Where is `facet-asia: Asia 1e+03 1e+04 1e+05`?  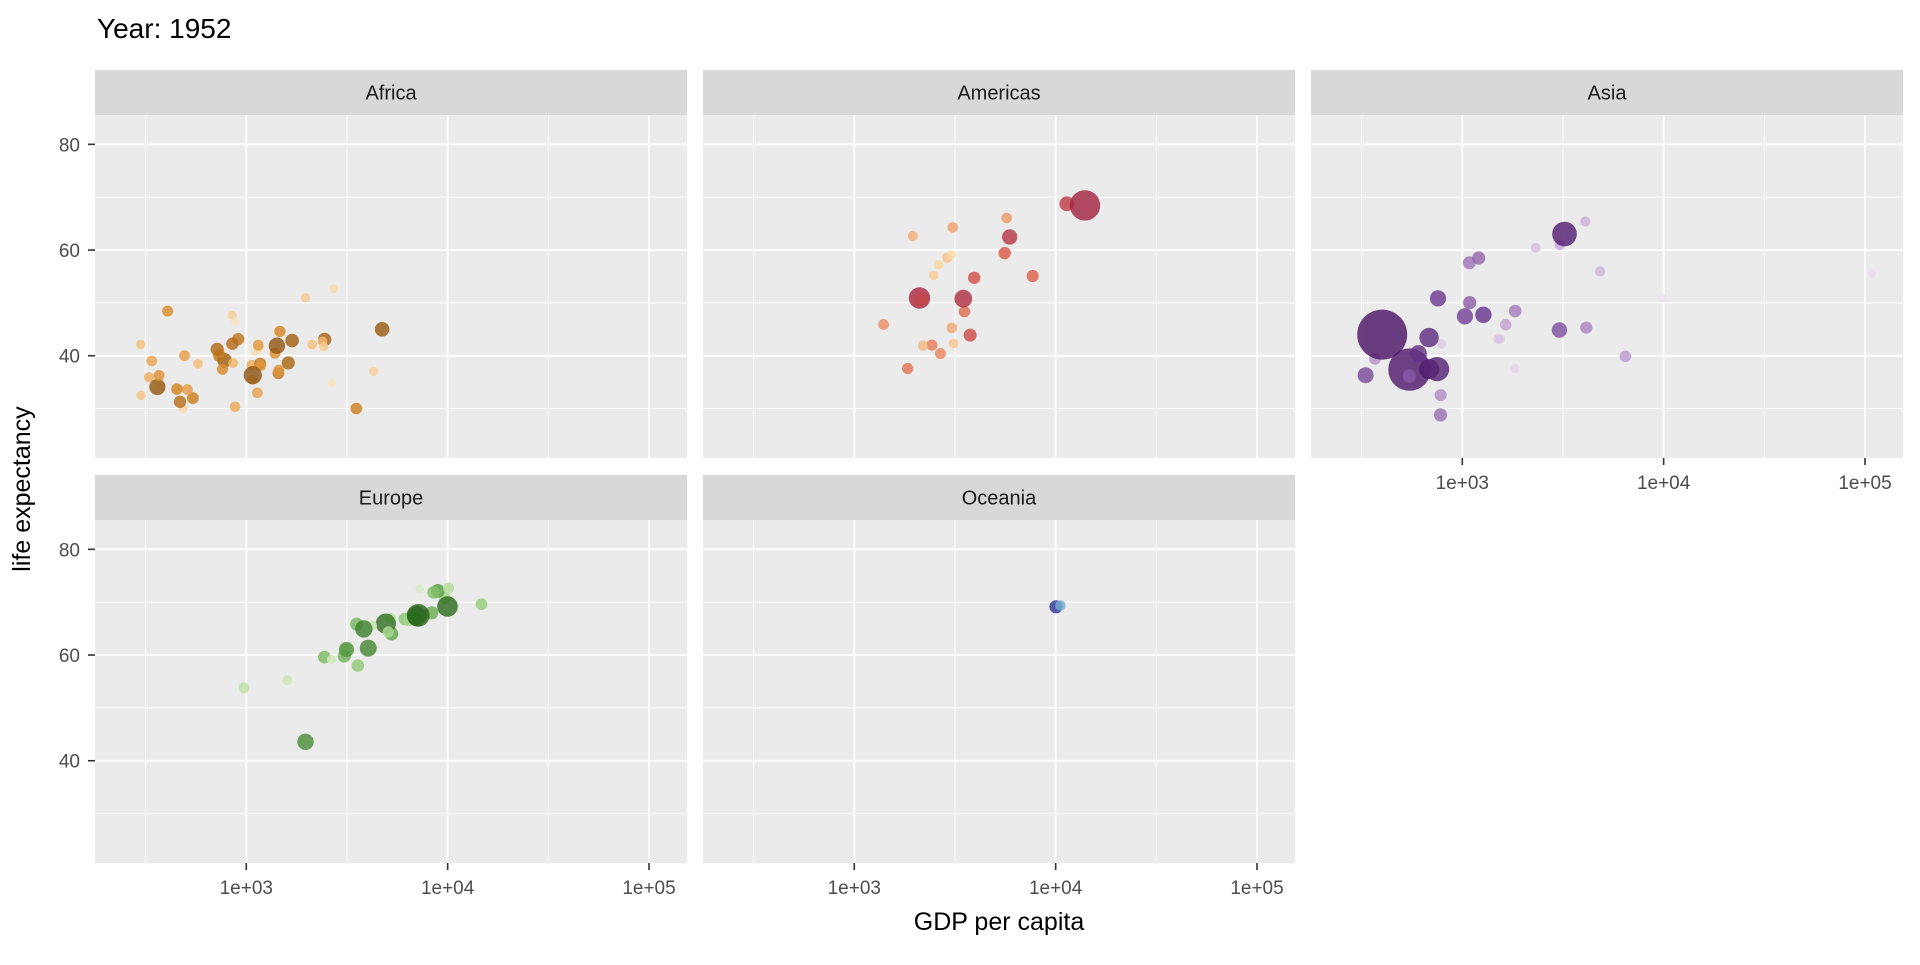
facet-asia: Asia 1e+03 1e+04 1e+05 is located at coordinates (1607, 282).